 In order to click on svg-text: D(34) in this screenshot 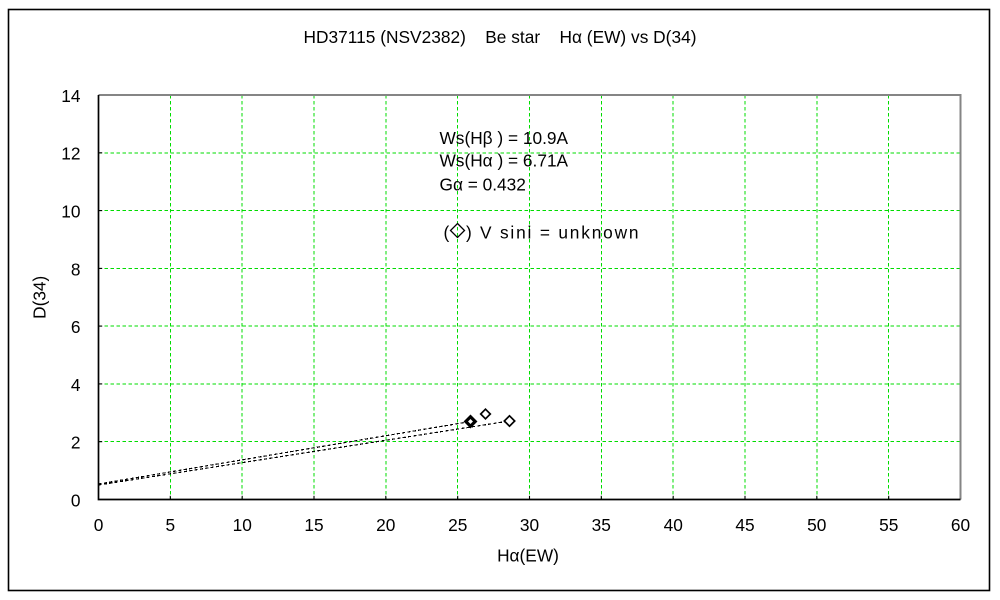, I will do `click(40, 297)`.